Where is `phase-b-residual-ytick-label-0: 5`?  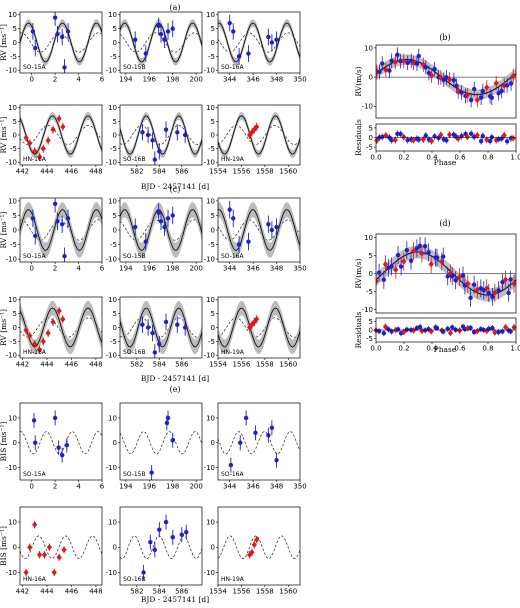 phase-b-residual-ytick-label-0: 5 is located at coordinates (371, 128).